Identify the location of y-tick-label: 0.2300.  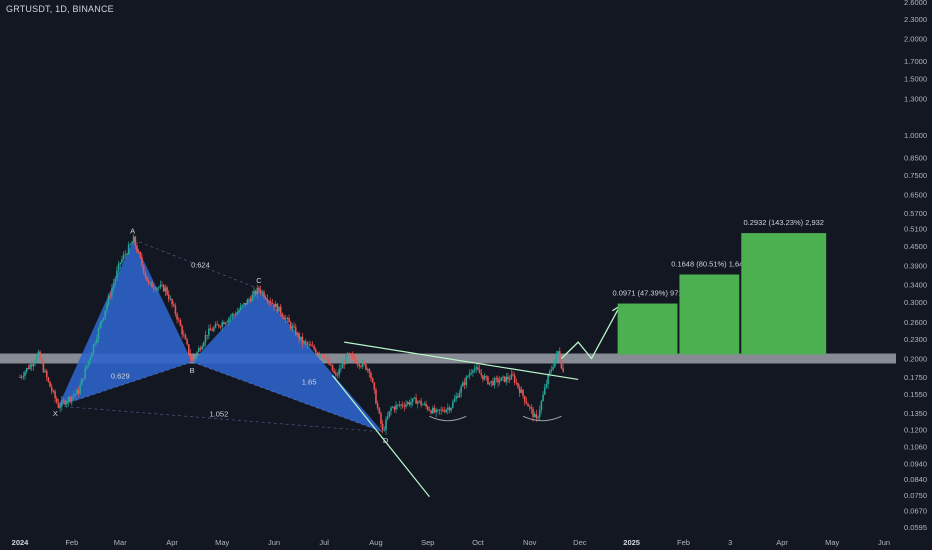
(915, 339).